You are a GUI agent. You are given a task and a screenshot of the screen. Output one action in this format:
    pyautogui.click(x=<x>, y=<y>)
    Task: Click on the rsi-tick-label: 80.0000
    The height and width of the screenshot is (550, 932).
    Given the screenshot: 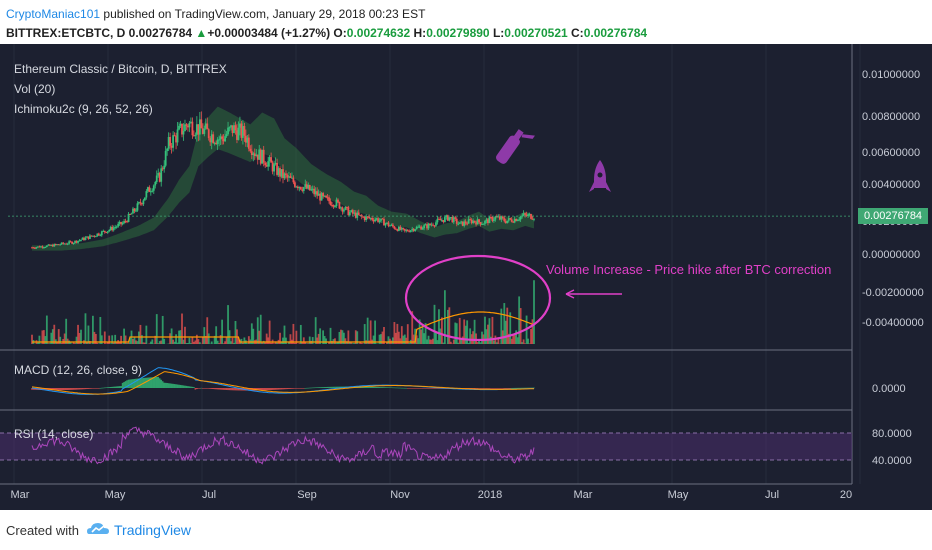 What is the action you would take?
    pyautogui.click(x=892, y=434)
    